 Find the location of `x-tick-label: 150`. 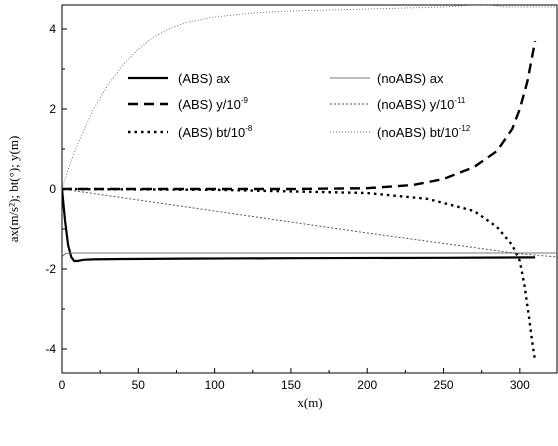

x-tick-label: 150 is located at coordinates (291, 385).